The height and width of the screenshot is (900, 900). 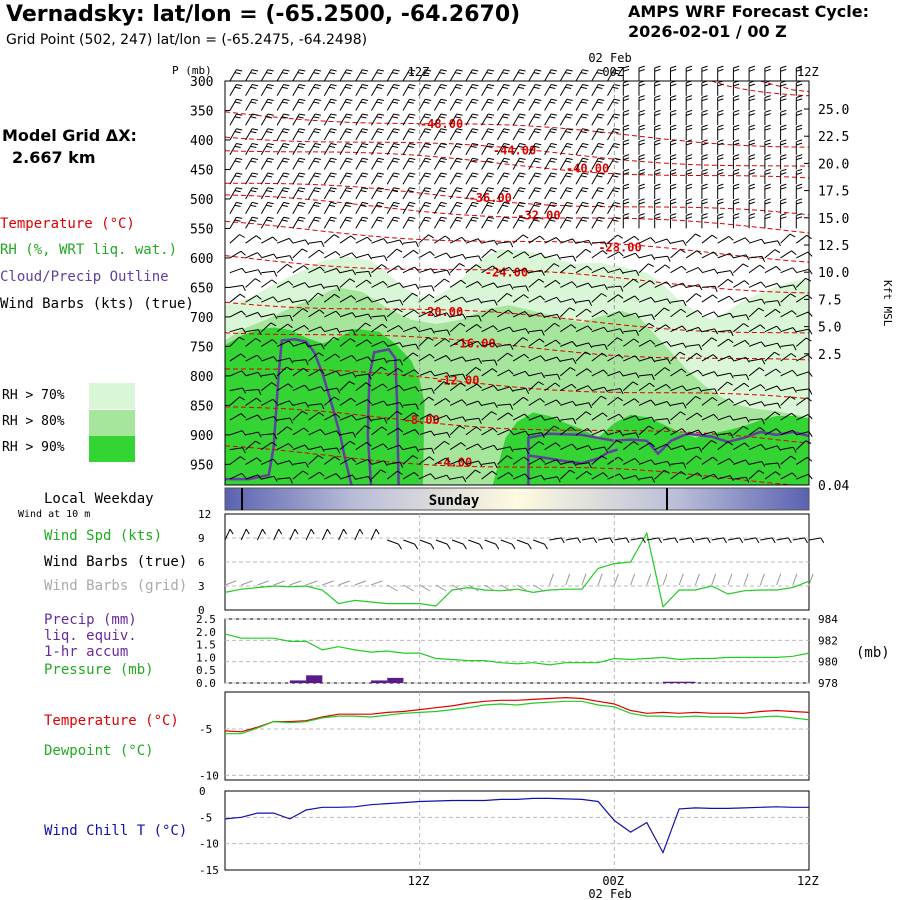 What do you see at coordinates (785, 86) in the screenshot?
I see `isotherm-line-top-b` at bounding box center [785, 86].